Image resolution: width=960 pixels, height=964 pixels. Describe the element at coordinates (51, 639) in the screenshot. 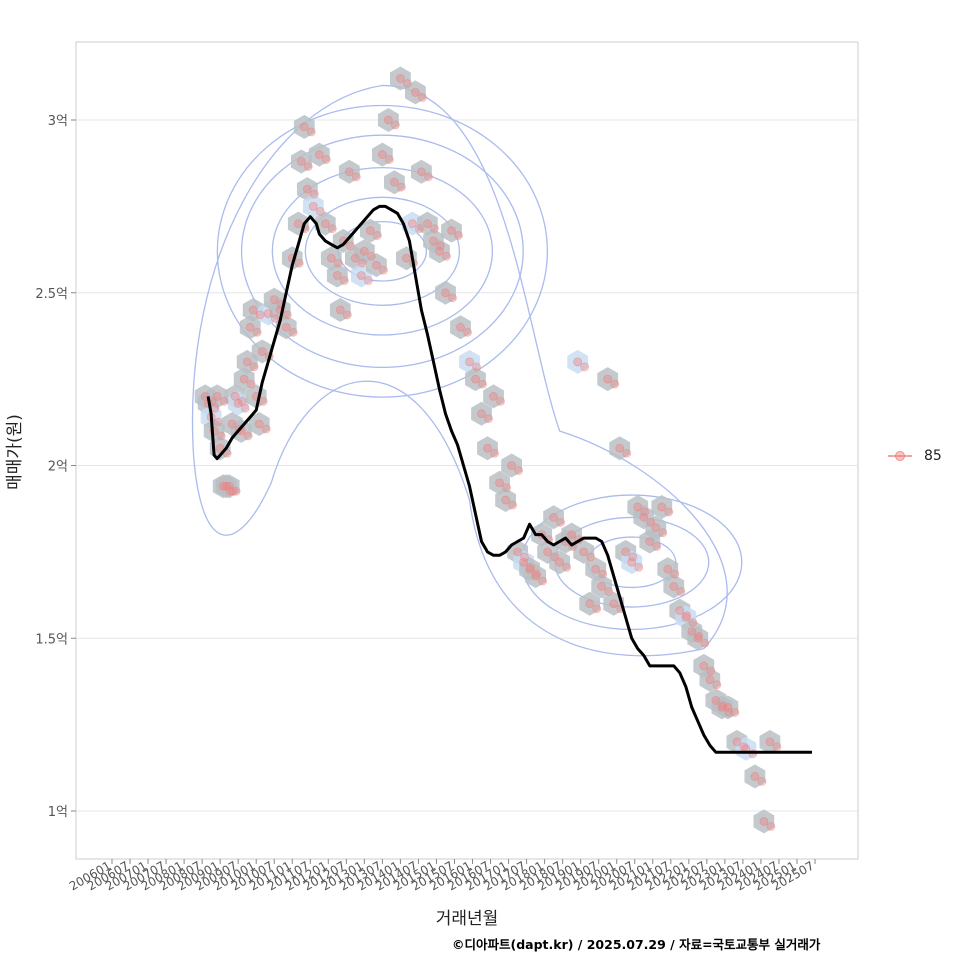

I see `y-tick-label: 1.5억` at that location.